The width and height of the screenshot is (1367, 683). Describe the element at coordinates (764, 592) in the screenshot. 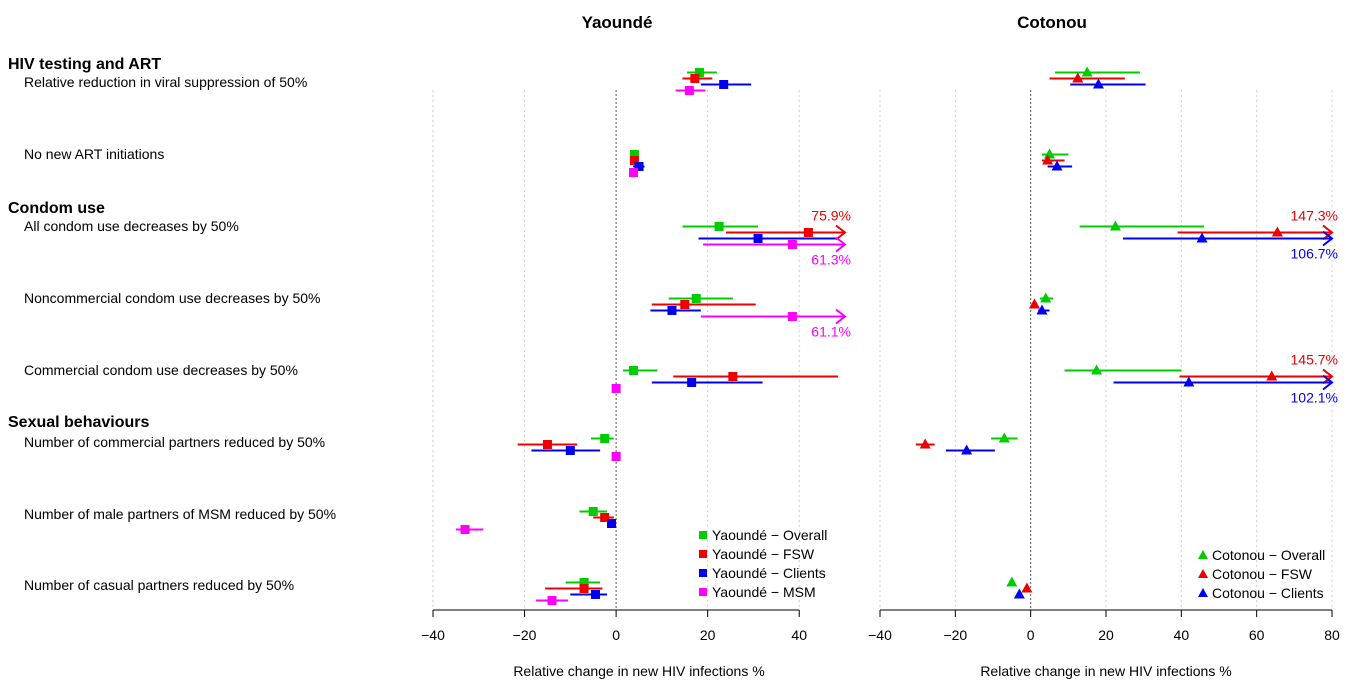

I see `legend-label: Yaoundé − MSM` at that location.